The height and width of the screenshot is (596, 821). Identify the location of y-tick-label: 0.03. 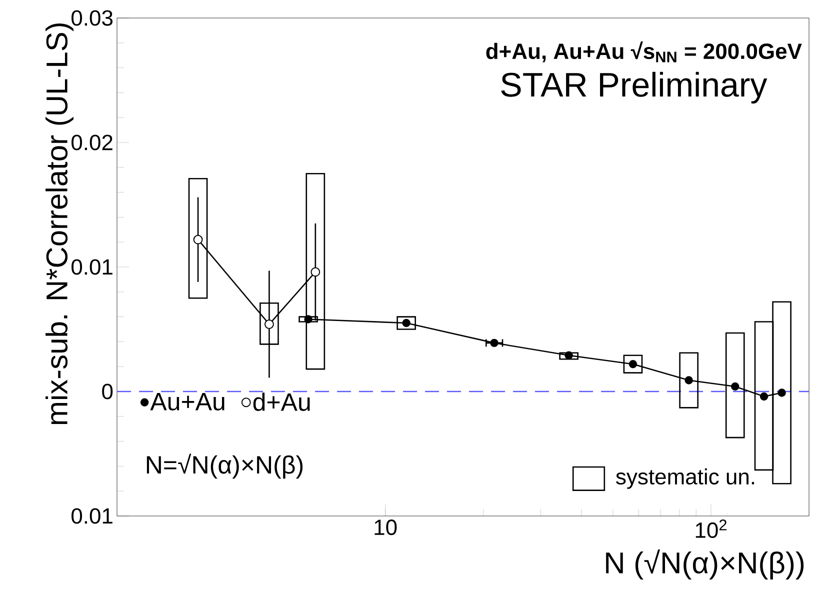
(92, 18).